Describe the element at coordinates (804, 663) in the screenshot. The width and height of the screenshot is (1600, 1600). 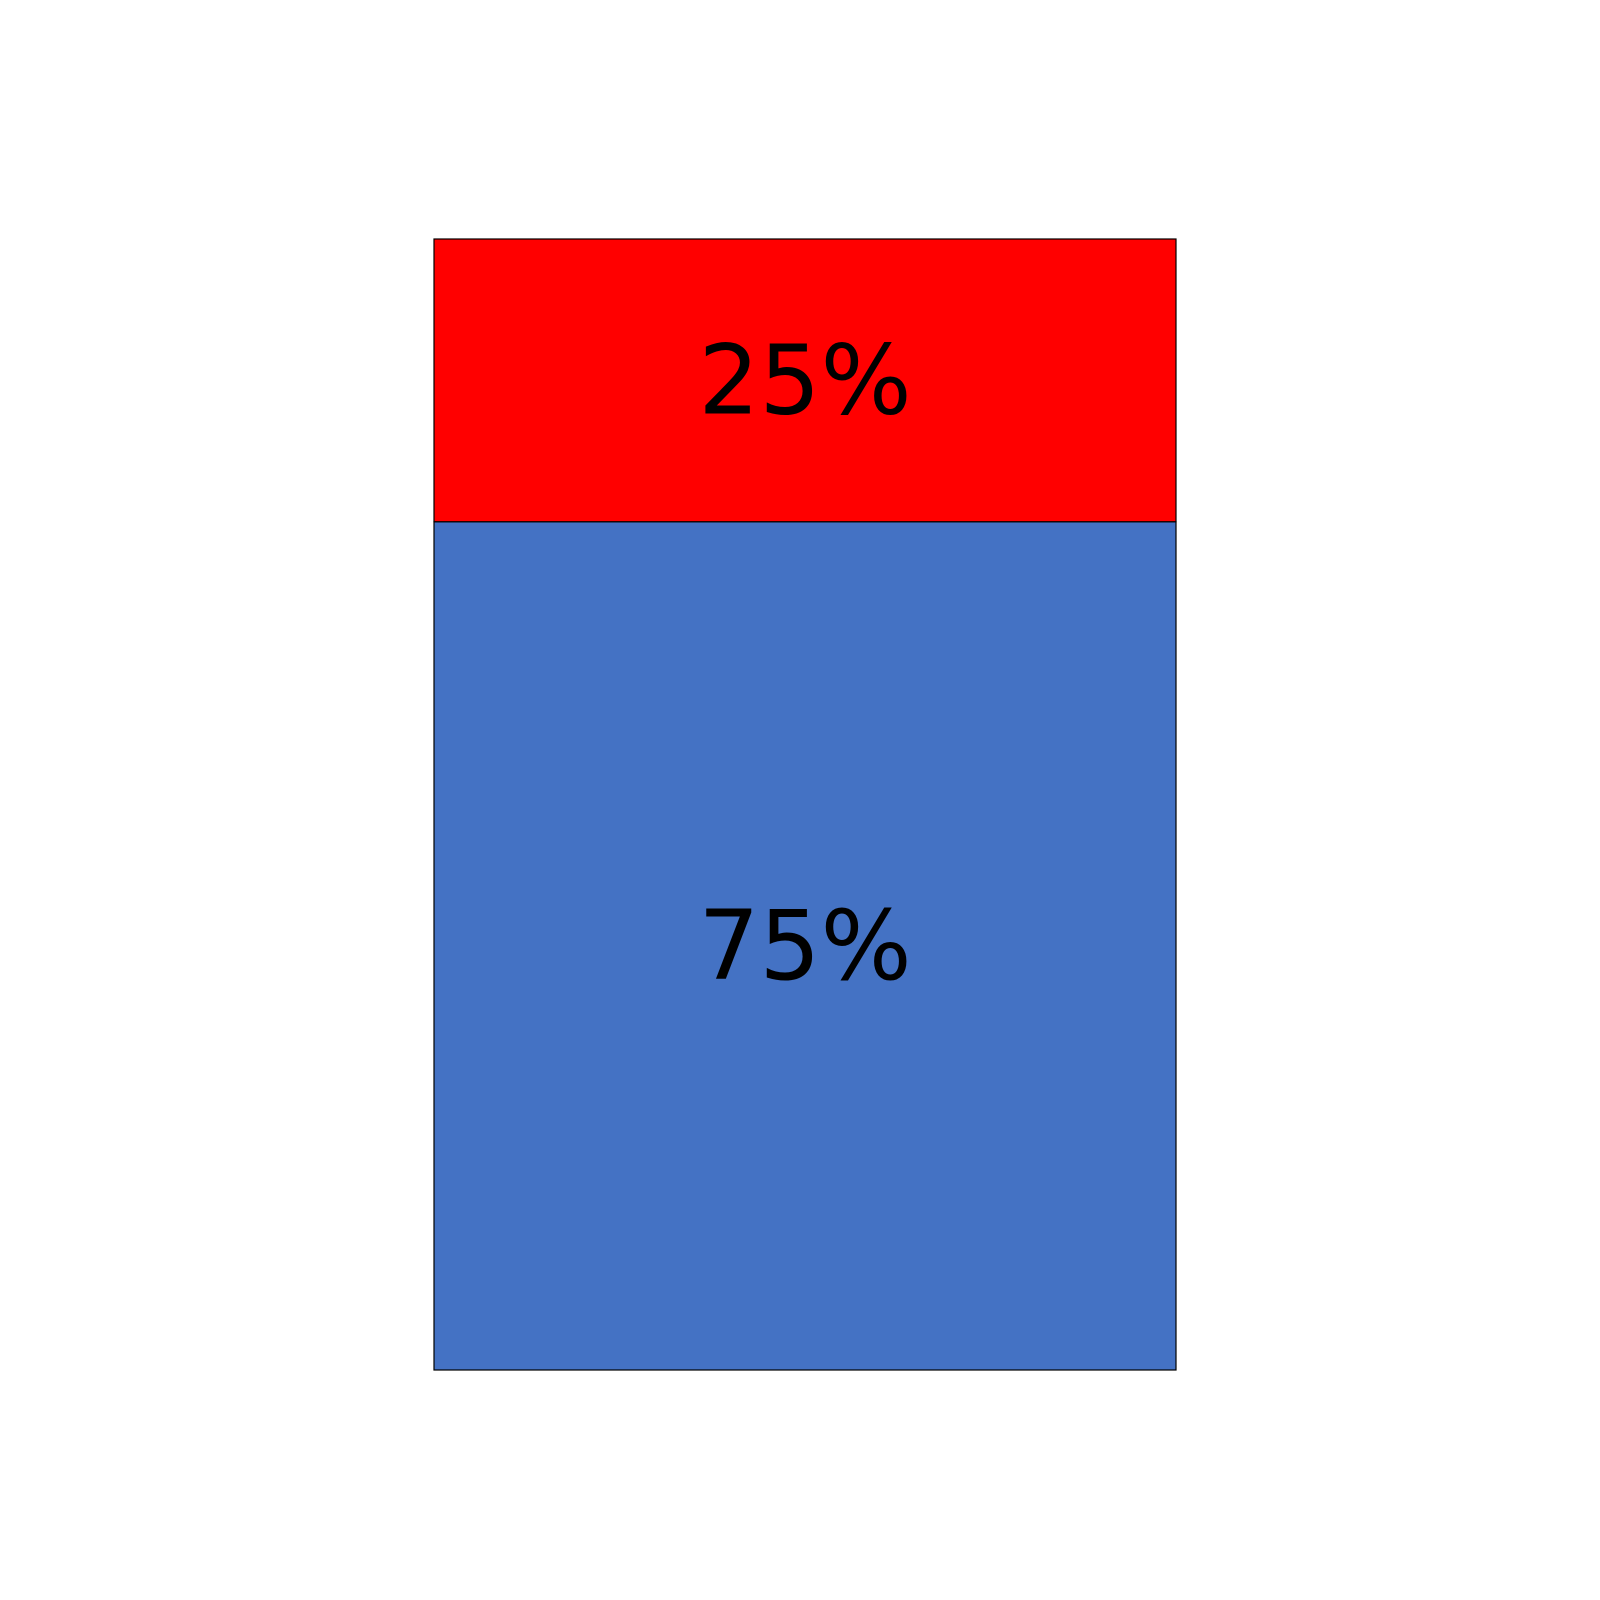
I see `bar-labels: 75% 25%` at that location.